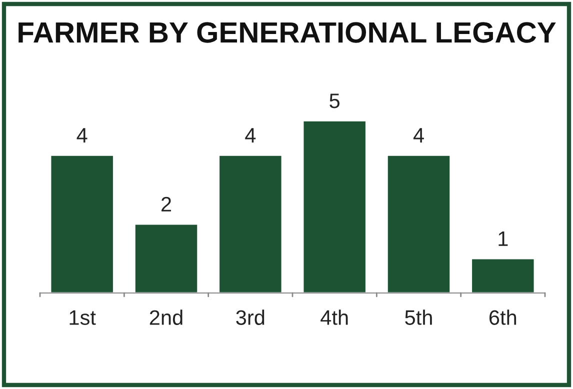  I want to click on x-tick-label: 2nd, so click(166, 317).